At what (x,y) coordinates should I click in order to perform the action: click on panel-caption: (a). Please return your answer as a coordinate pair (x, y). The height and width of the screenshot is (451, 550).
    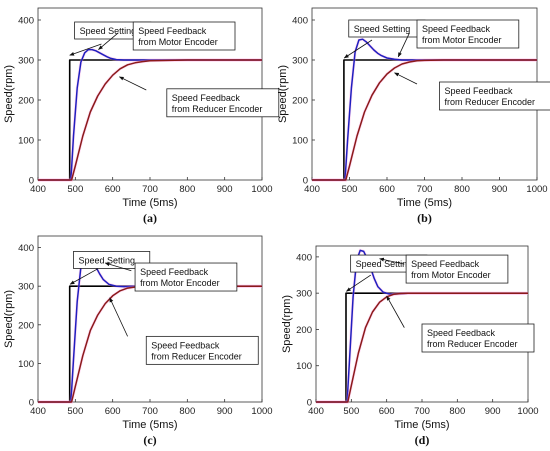
    Looking at the image, I should click on (150, 218).